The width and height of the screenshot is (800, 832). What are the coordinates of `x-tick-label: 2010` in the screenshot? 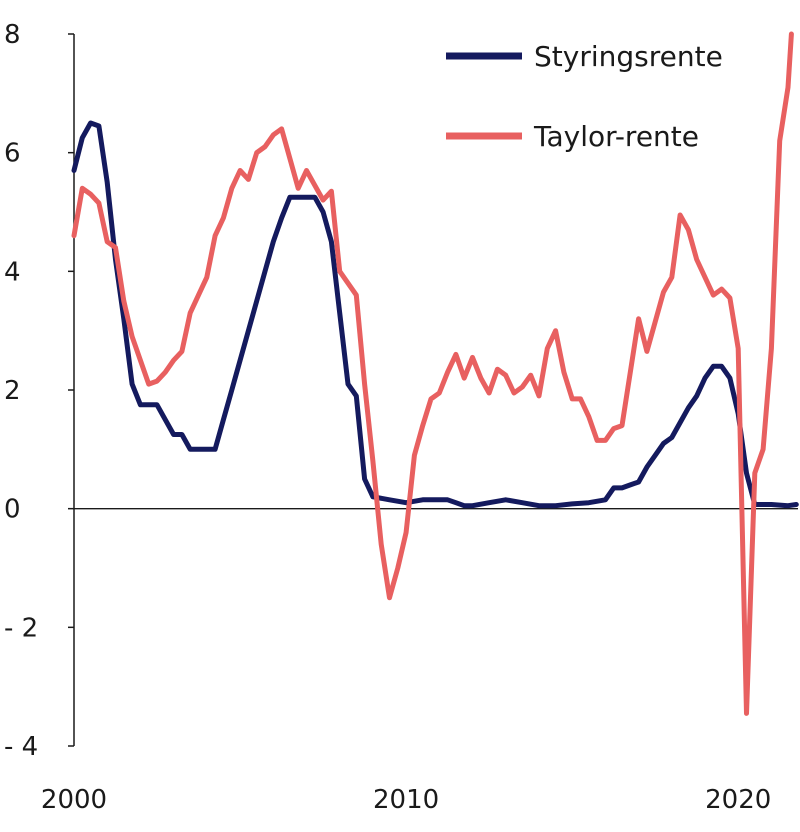 It's located at (406, 800).